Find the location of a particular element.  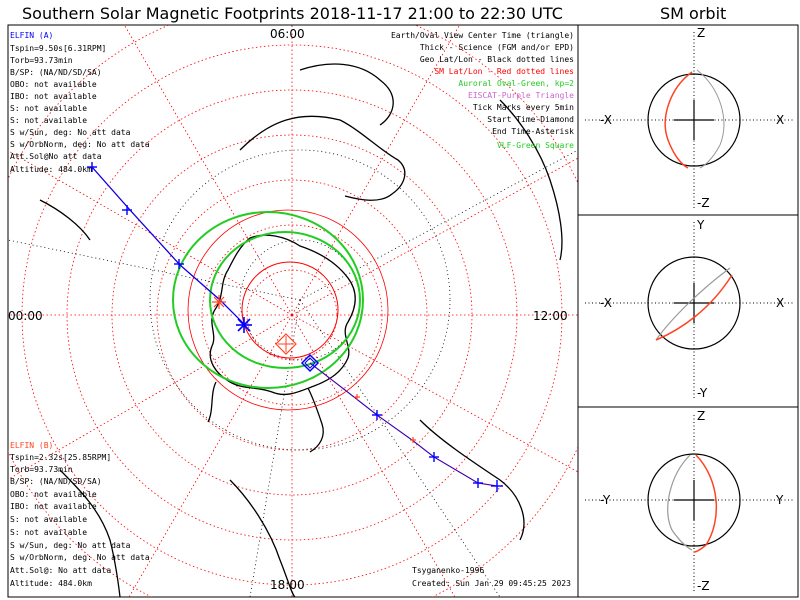

auroral-oval is located at coordinates (268, 300).